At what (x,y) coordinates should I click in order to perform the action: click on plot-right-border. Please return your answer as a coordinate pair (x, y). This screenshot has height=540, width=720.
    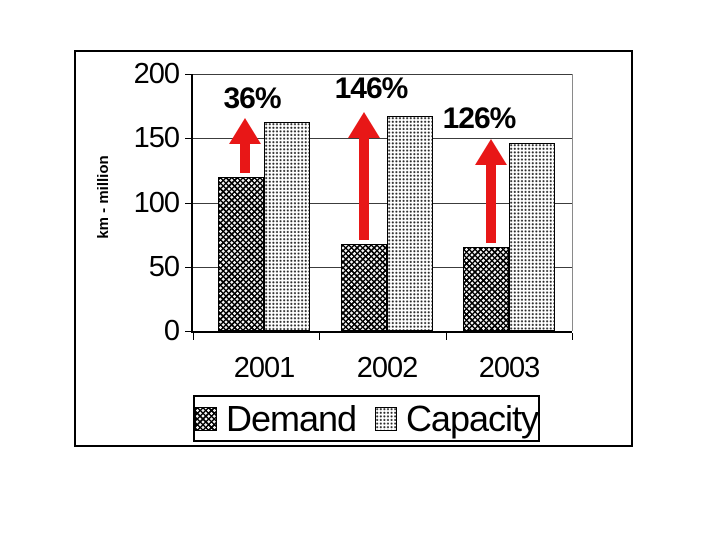
    Looking at the image, I should click on (572, 202).